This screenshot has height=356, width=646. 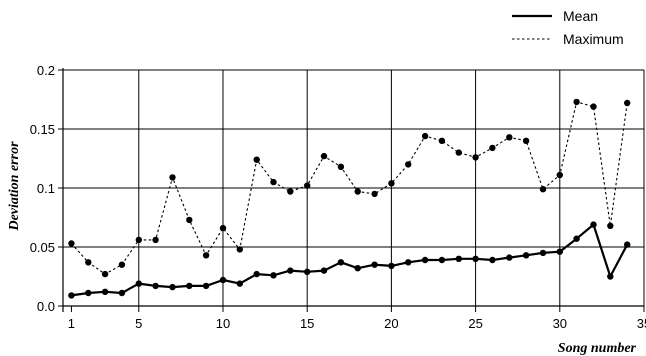 What do you see at coordinates (560, 323) in the screenshot?
I see `x-tick-label: 30` at bounding box center [560, 323].